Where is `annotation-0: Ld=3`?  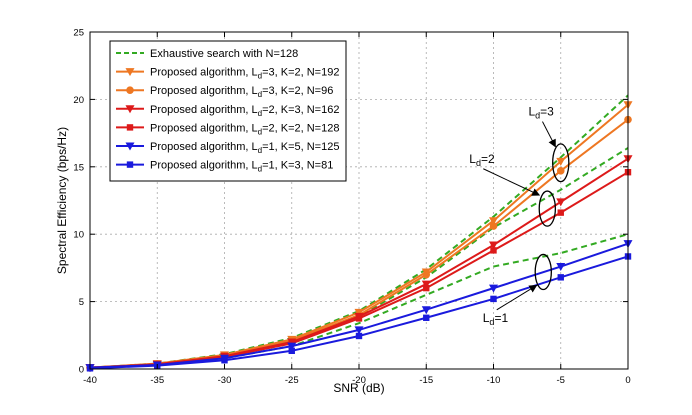 annotation-0: Ld=3 is located at coordinates (549, 144).